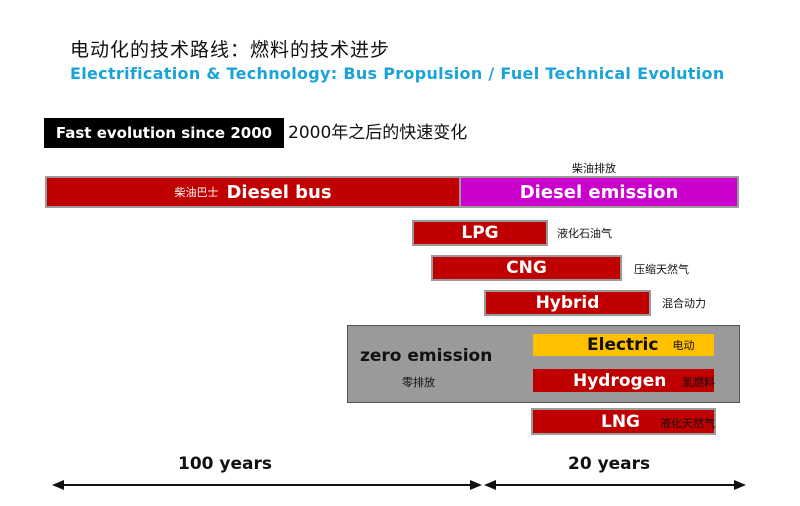 The width and height of the screenshot is (800, 506). What do you see at coordinates (609, 464) in the screenshot?
I see `timeline-20-years-label: 20 years` at bounding box center [609, 464].